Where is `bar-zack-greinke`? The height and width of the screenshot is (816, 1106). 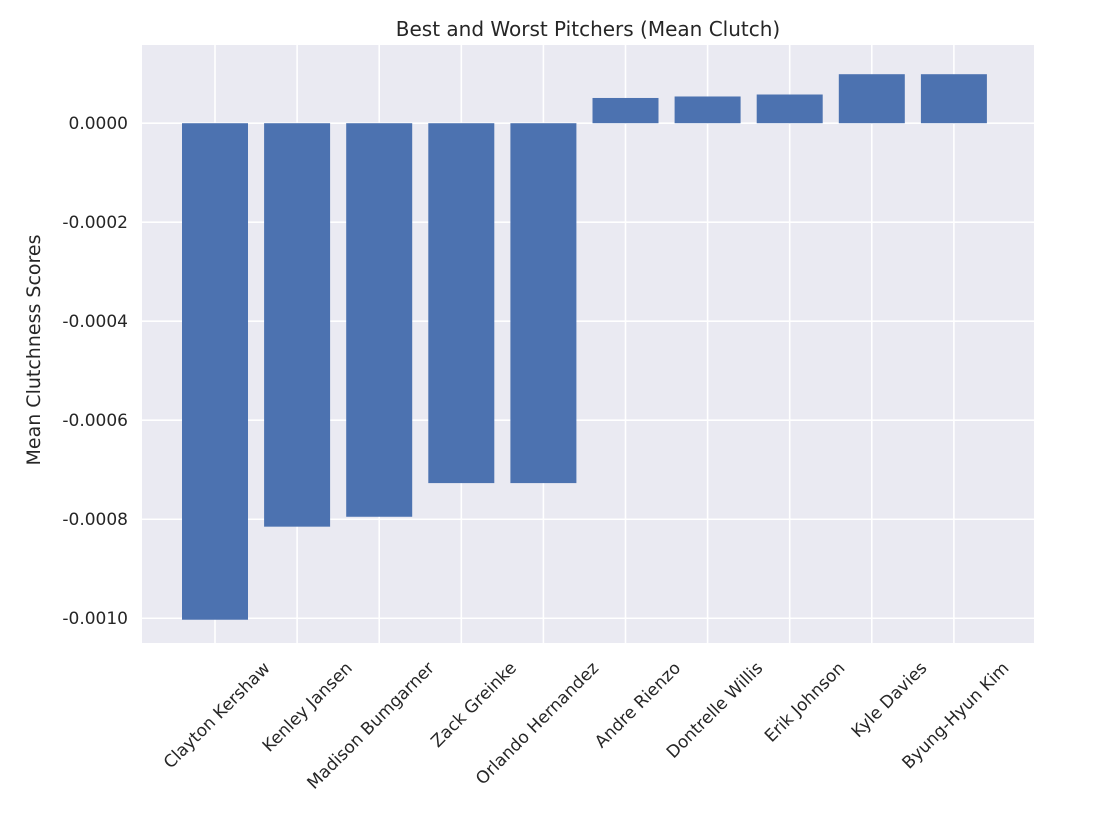
bar-zack-greinke is located at coordinates (461, 303).